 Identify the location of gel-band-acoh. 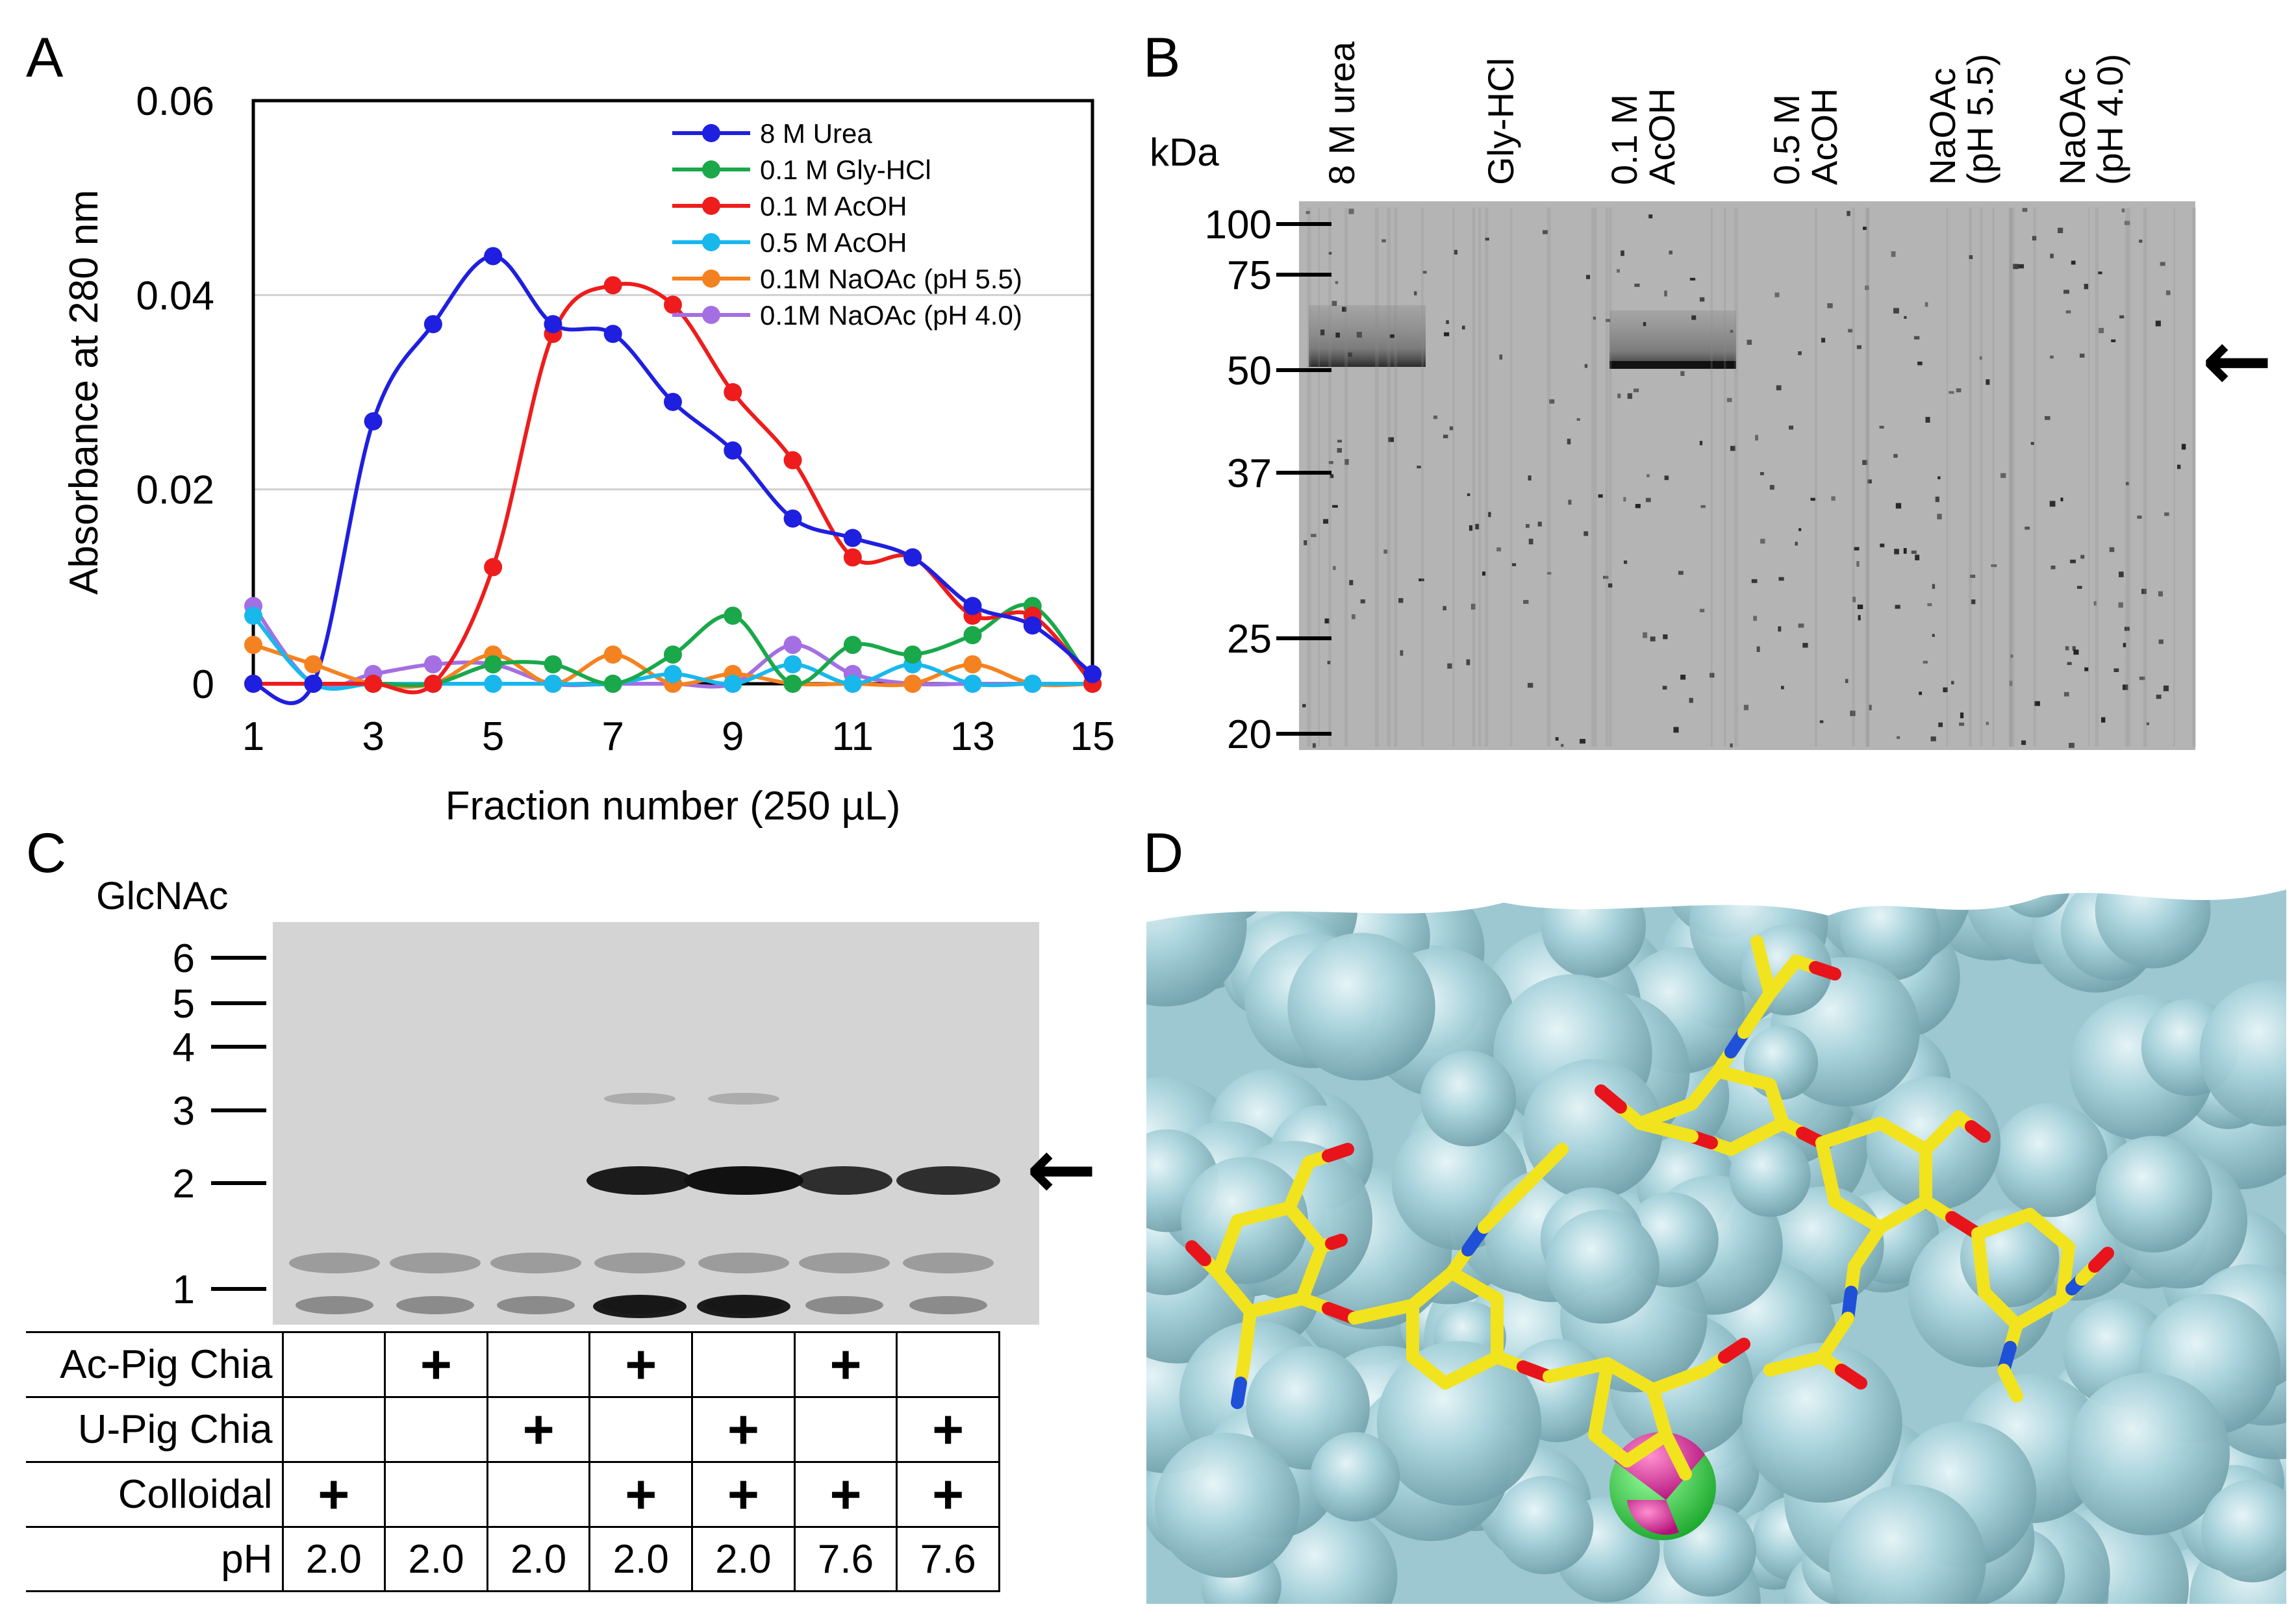
(1672, 339).